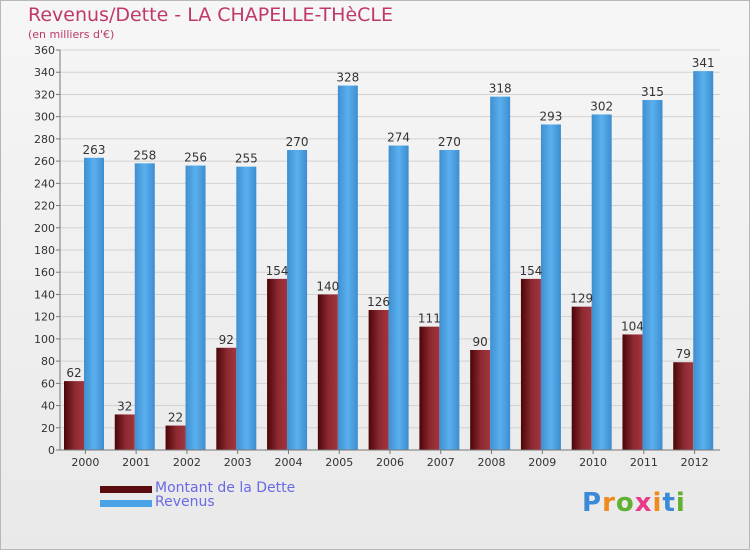 The image size is (750, 550). Describe the element at coordinates (48, 406) in the screenshot. I see `y-tick-label: 40` at that location.